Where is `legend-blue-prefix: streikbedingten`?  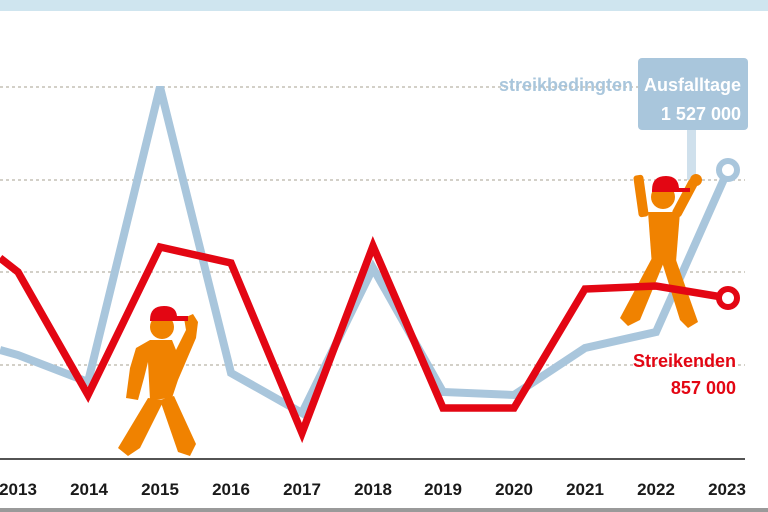
legend-blue-prefix: streikbedingten is located at coordinates (566, 85).